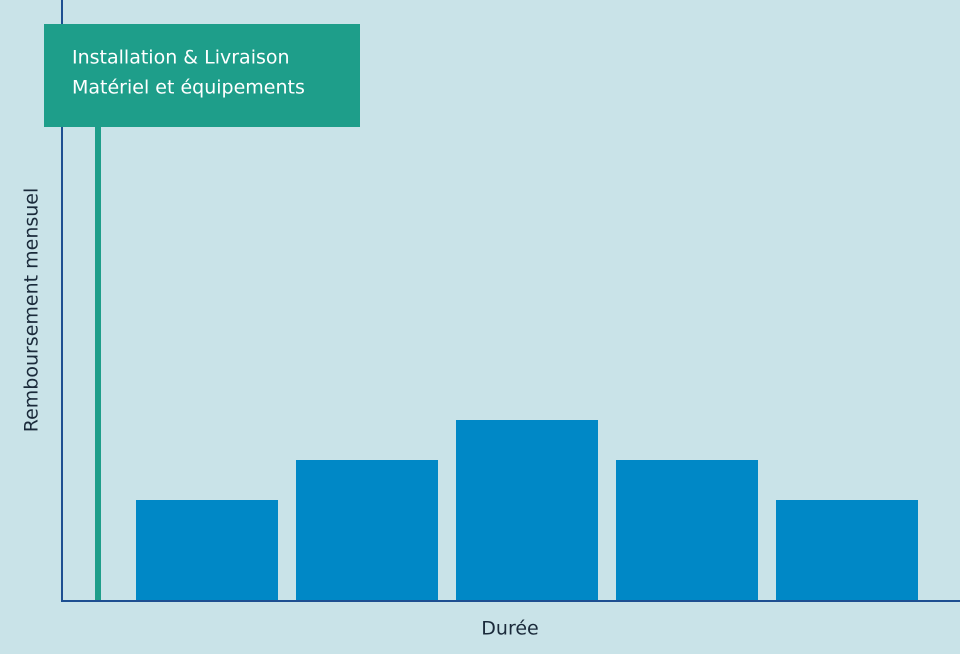 This screenshot has height=654, width=960. I want to click on x-axis-label: Durée, so click(509, 629).